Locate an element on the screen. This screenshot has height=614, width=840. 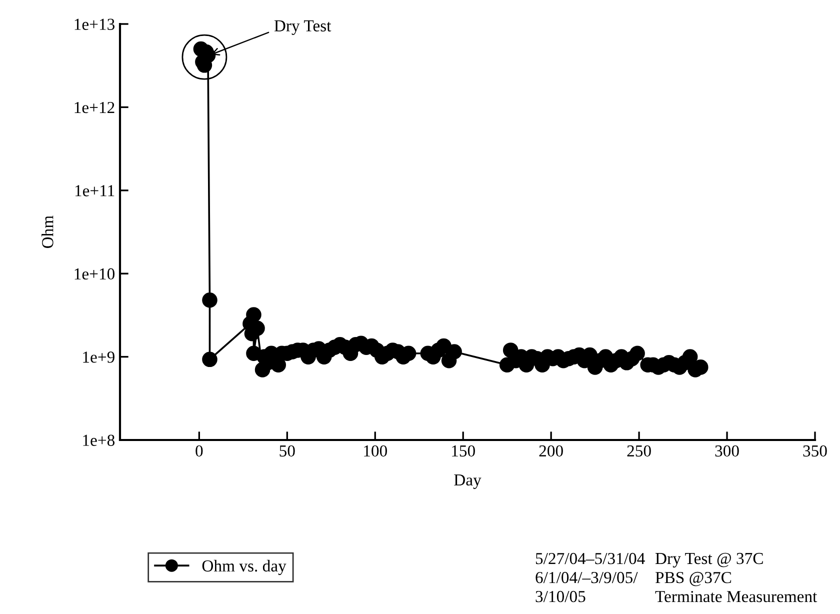
y-tick-label: 1e+12 is located at coordinates (94, 108).